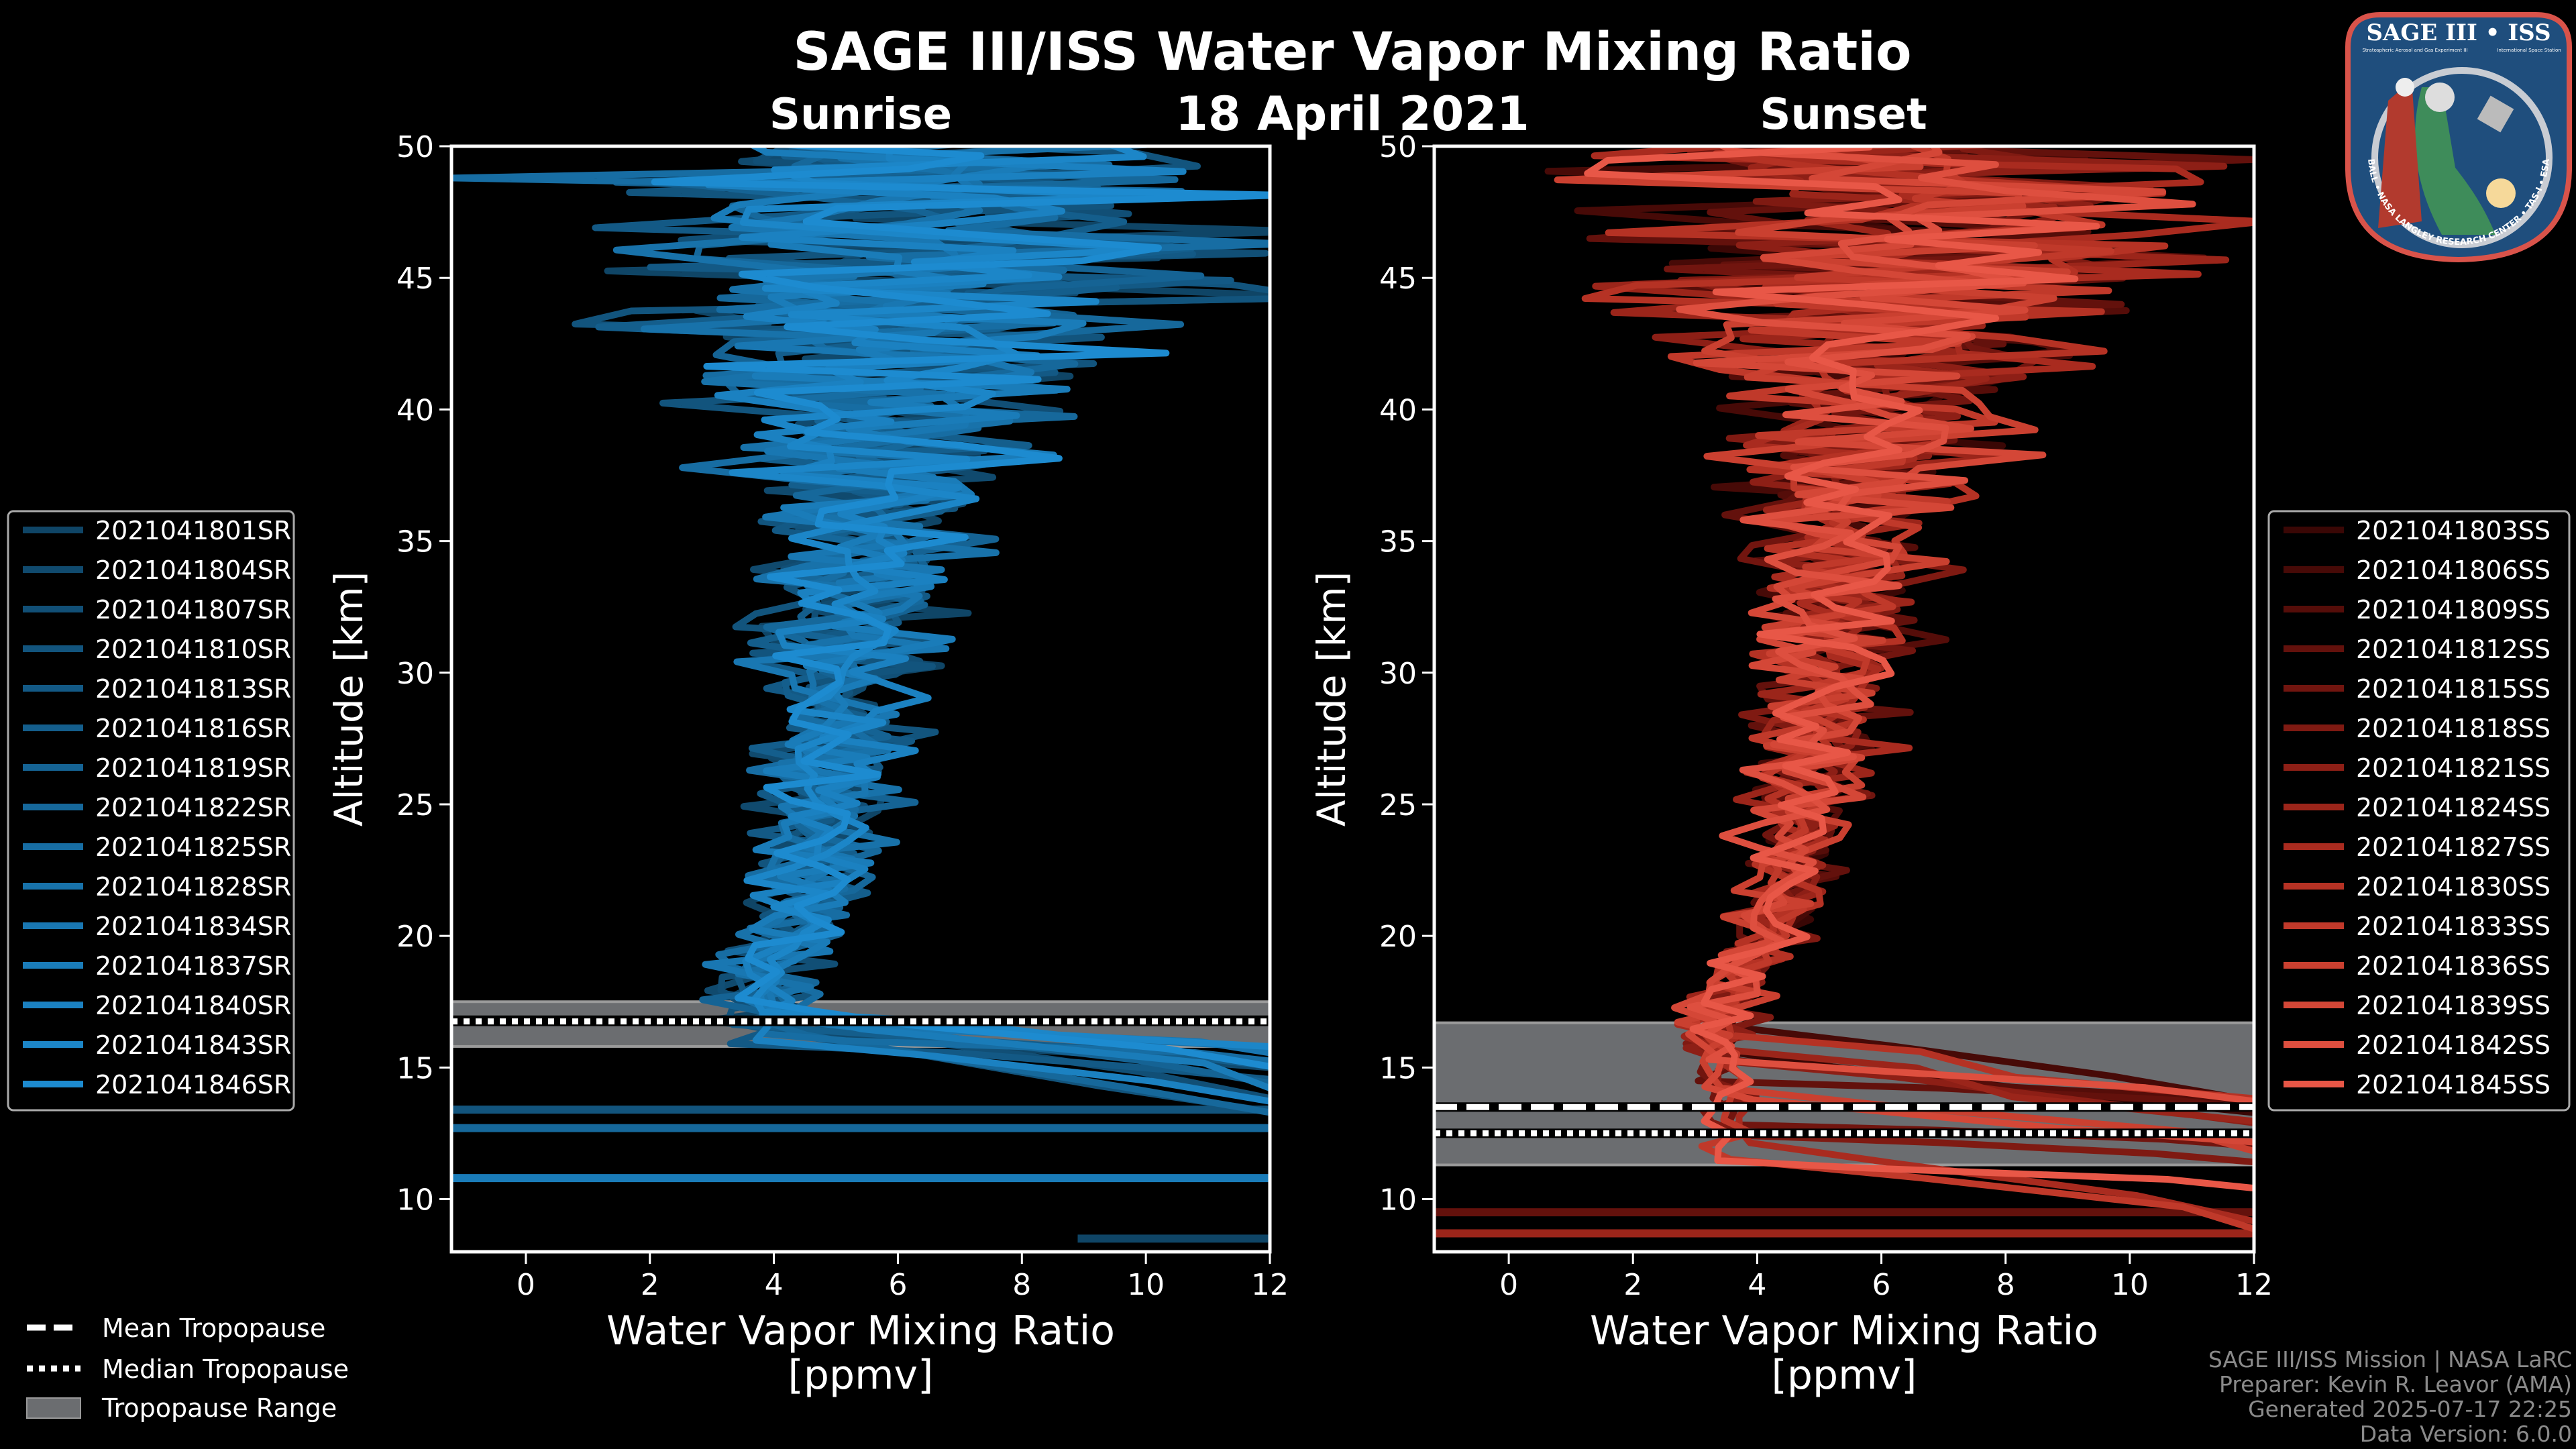  Describe the element at coordinates (53, 1408) in the screenshot. I see `tropopause-range-swatch` at that location.